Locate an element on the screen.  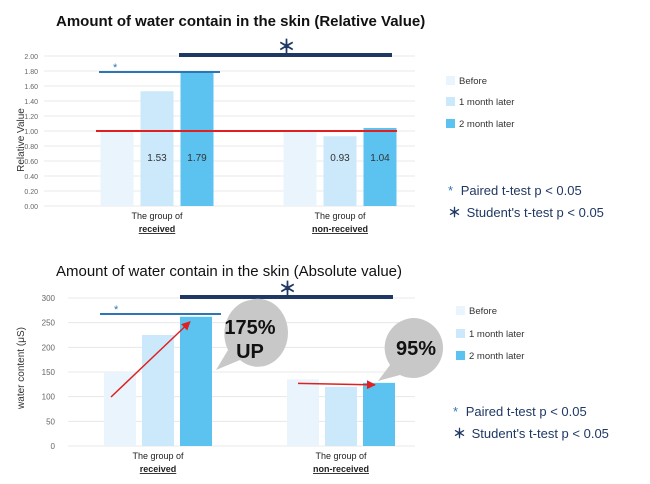
chart2-ytick-label: 250 is located at coordinates (49, 323).